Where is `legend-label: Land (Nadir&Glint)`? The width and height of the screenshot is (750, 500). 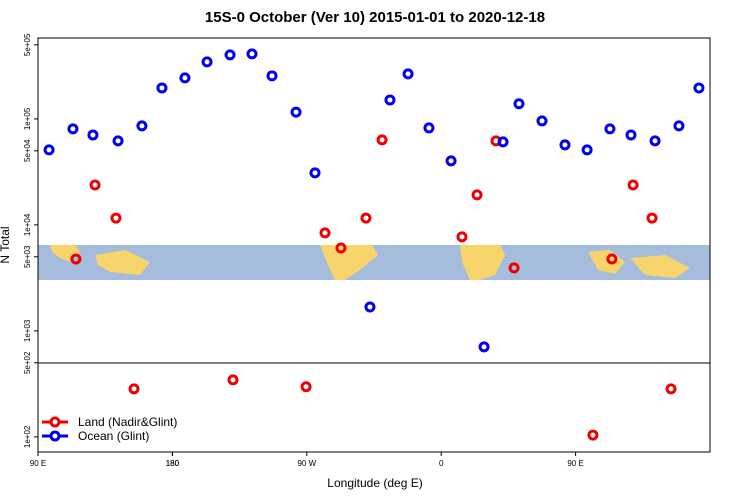 legend-label: Land (Nadir&Glint) is located at coordinates (127, 422).